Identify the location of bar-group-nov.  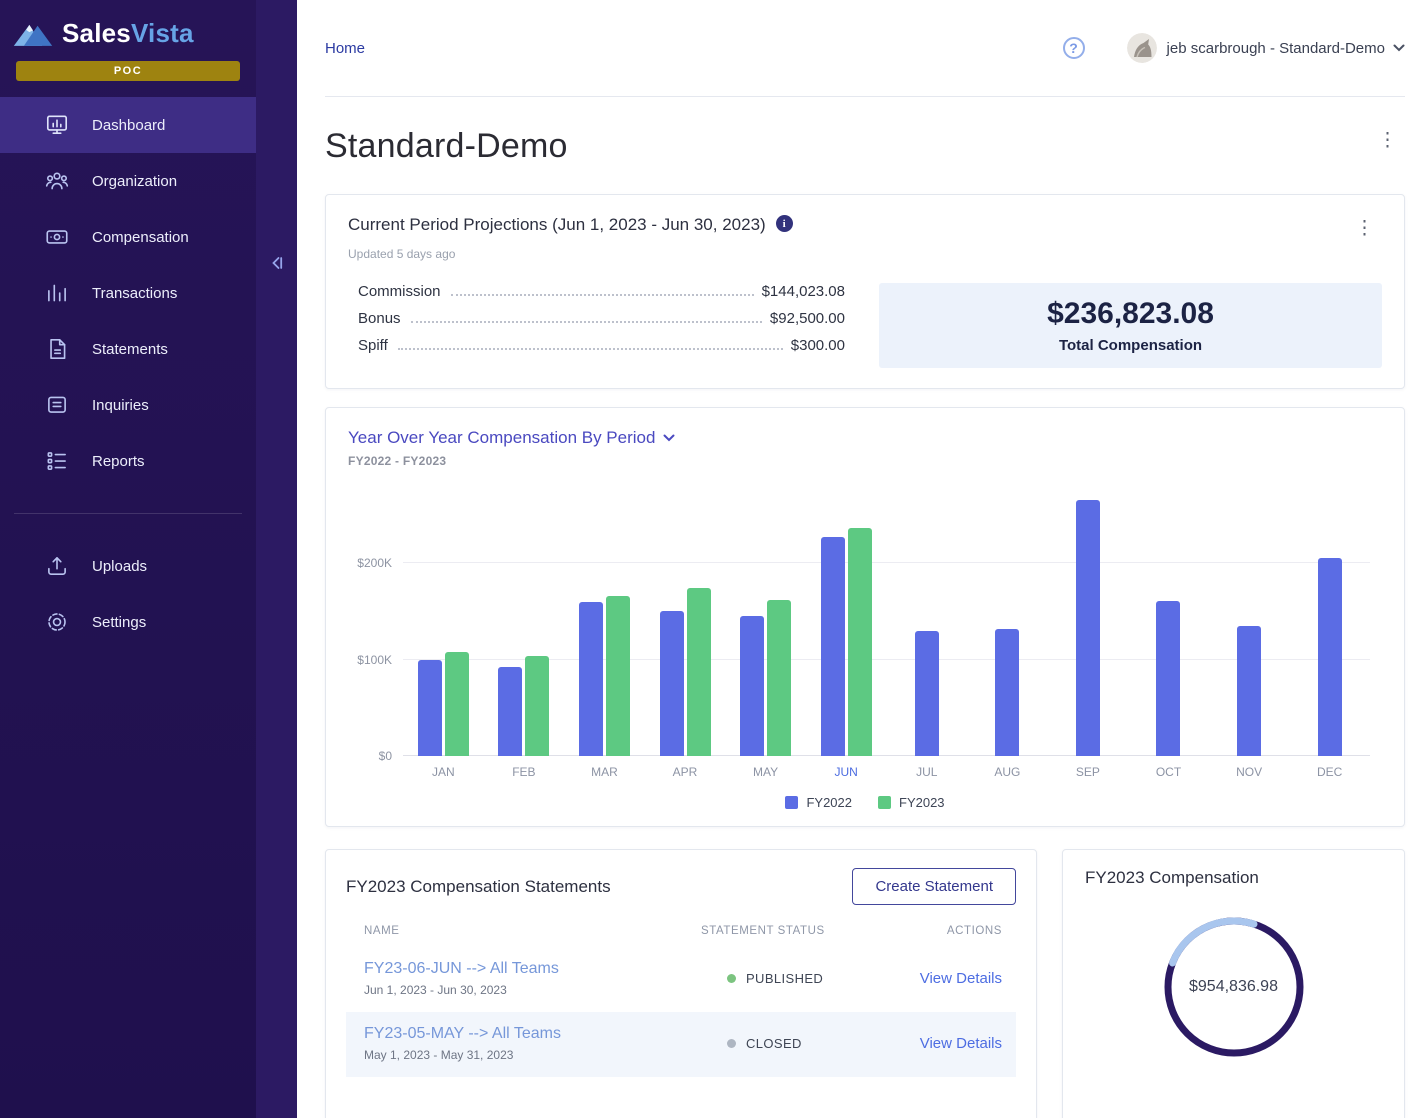
(1249, 621).